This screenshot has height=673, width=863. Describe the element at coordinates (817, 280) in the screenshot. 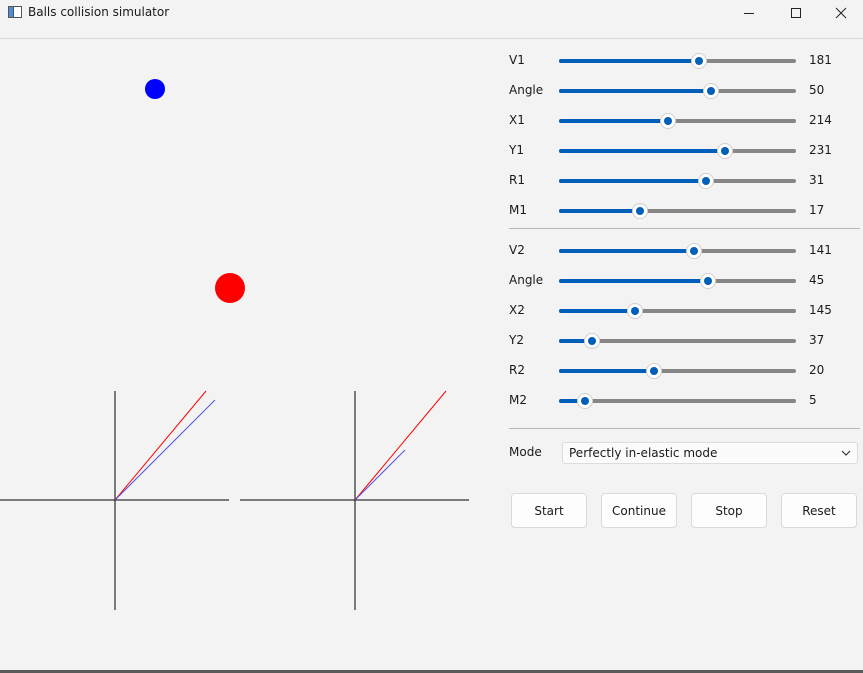

I see `ball2-angle-value: 45` at that location.